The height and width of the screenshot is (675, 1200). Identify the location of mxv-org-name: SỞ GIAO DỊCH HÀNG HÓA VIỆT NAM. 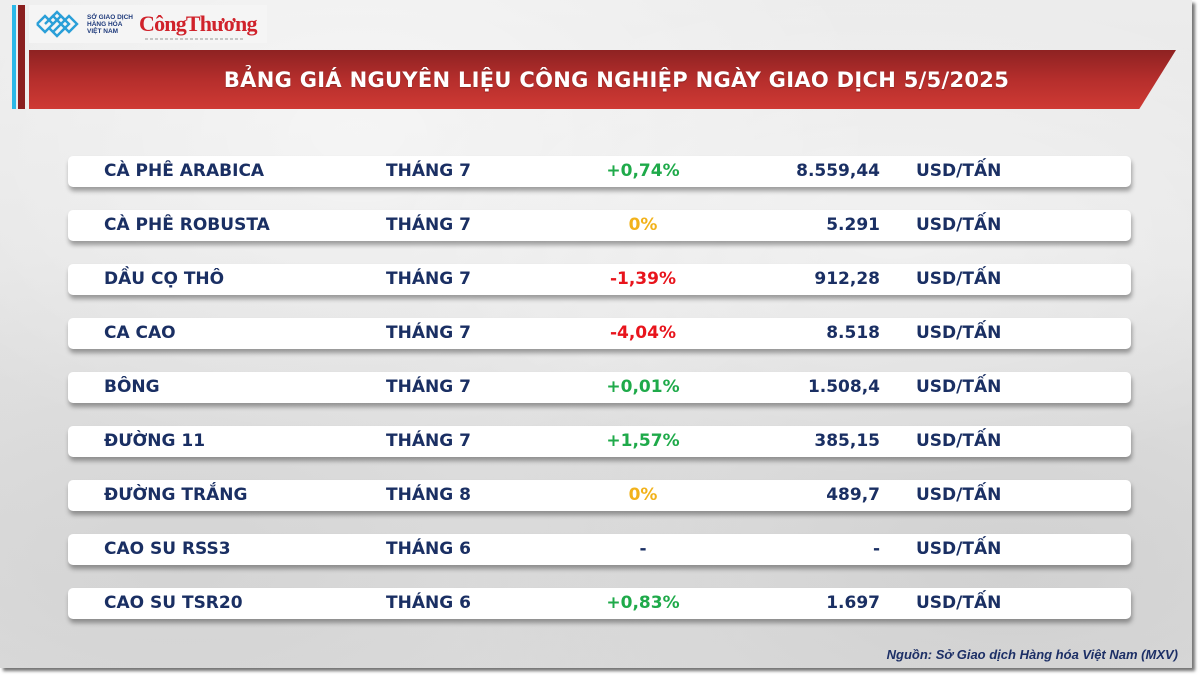
(112, 24).